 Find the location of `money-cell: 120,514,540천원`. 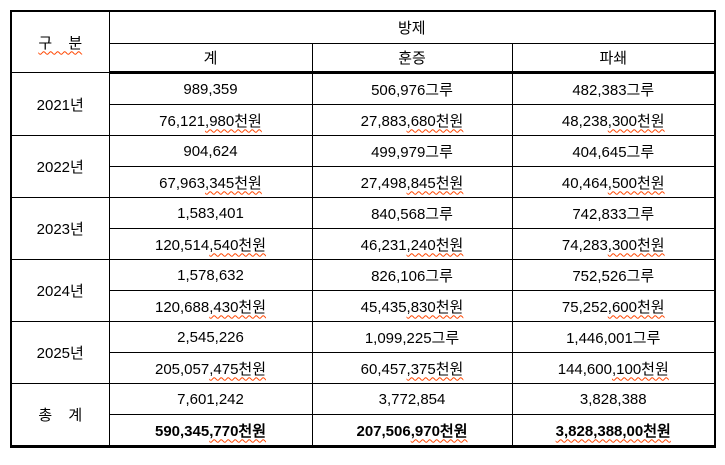

money-cell: 120,514,540천원 is located at coordinates (210, 244).